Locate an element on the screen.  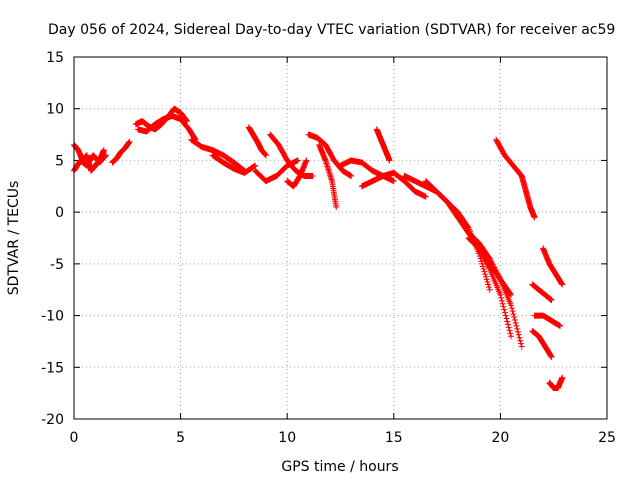
series-arc20 is located at coordinates (490, 266).